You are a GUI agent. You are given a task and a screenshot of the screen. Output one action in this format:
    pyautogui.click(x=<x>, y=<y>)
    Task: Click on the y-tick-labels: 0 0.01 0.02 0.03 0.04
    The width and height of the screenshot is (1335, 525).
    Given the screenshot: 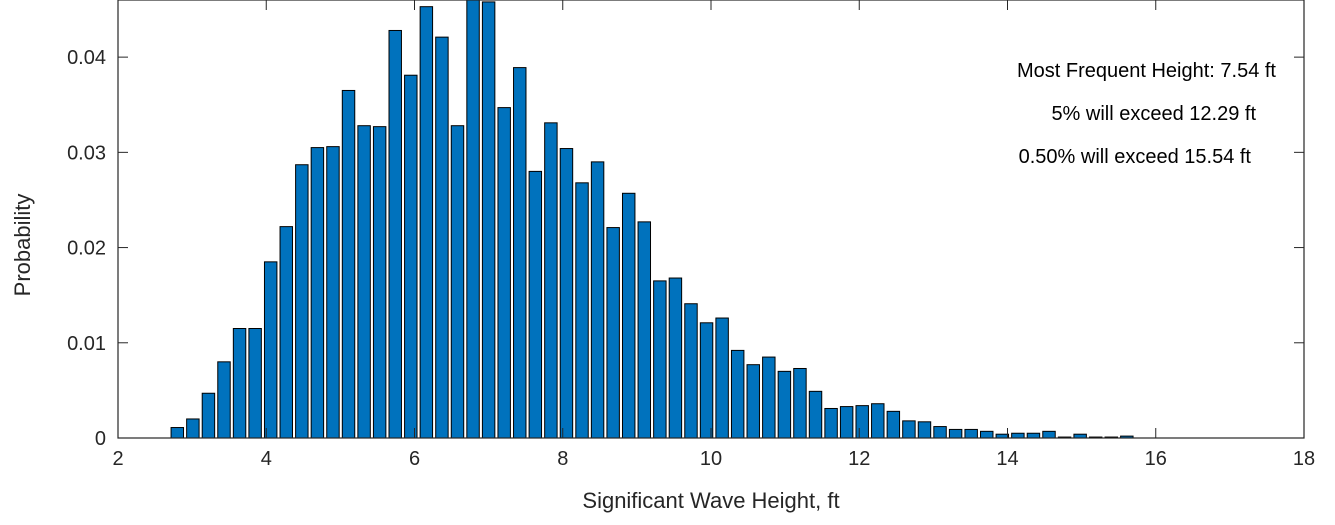 What is the action you would take?
    pyautogui.click(x=86, y=248)
    